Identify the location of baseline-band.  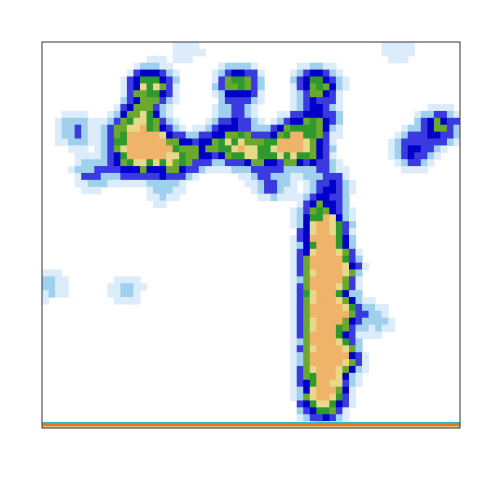
(251, 425).